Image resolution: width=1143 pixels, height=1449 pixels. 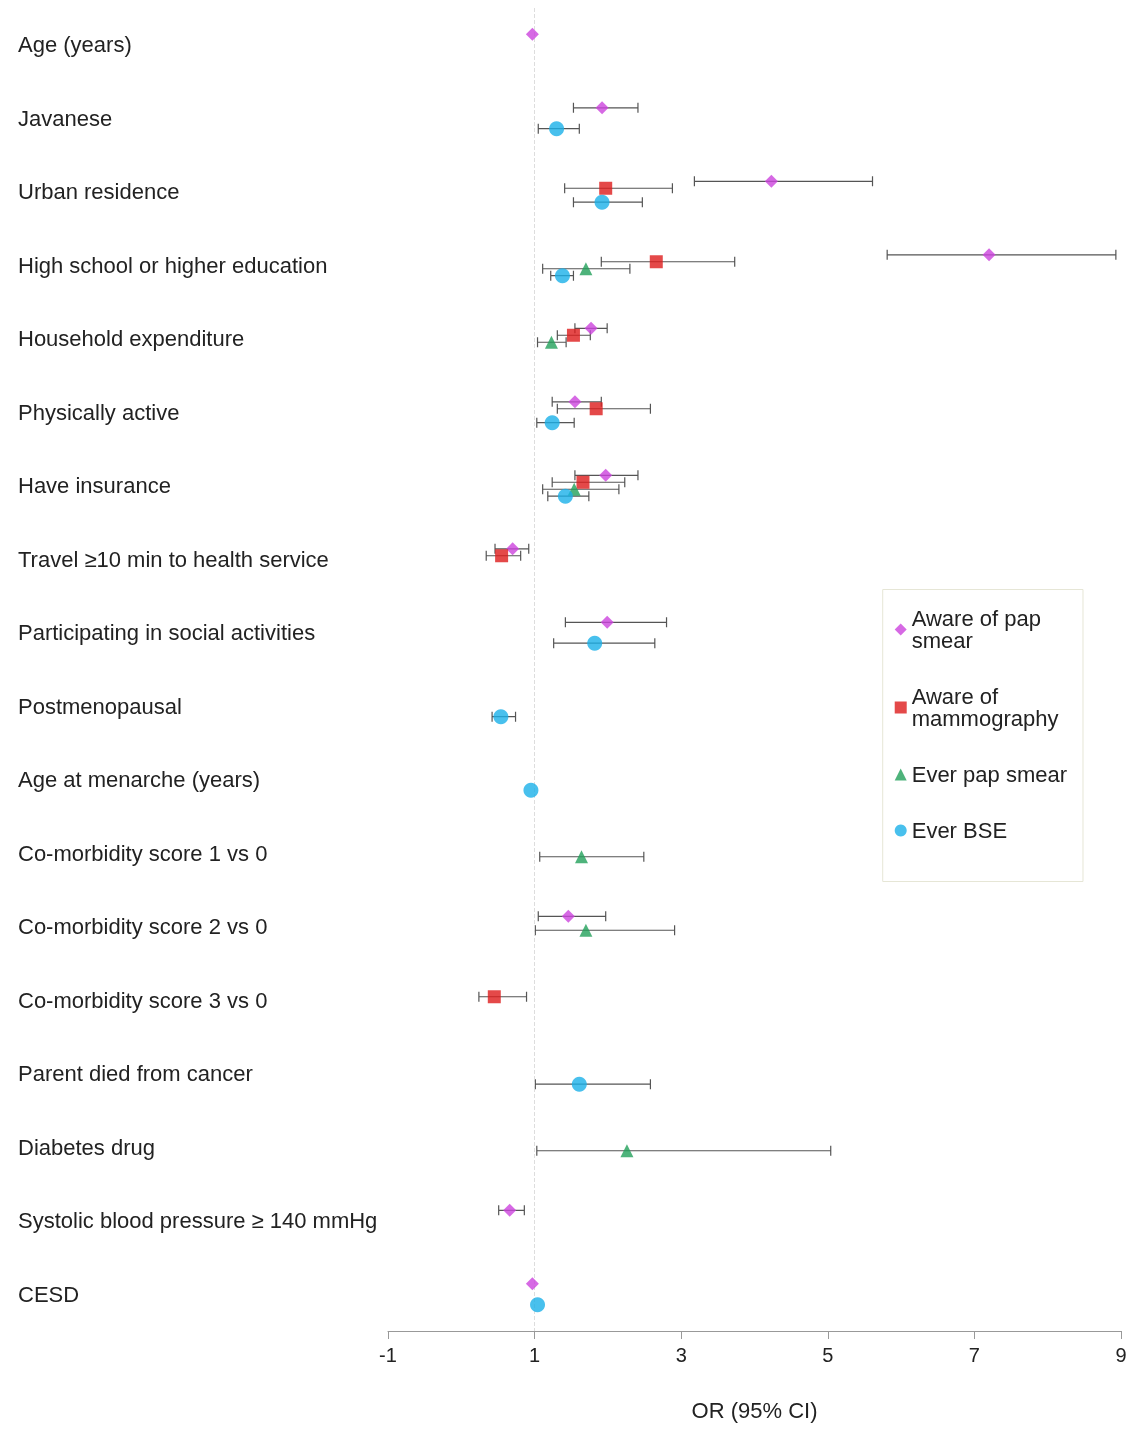 I want to click on y-tick-label: Urban residence, so click(x=99, y=192).